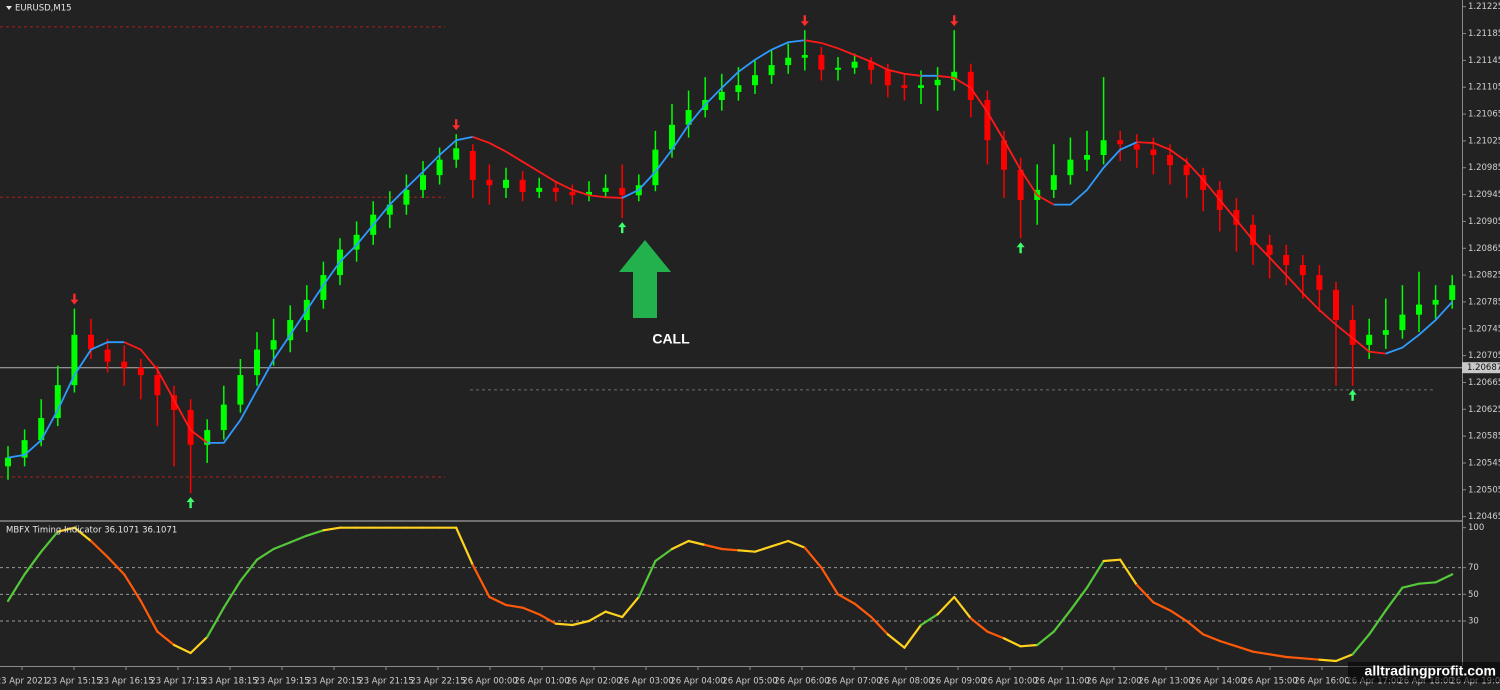 Image resolution: width=1500 pixels, height=690 pixels. I want to click on call-arrow, so click(645, 279).